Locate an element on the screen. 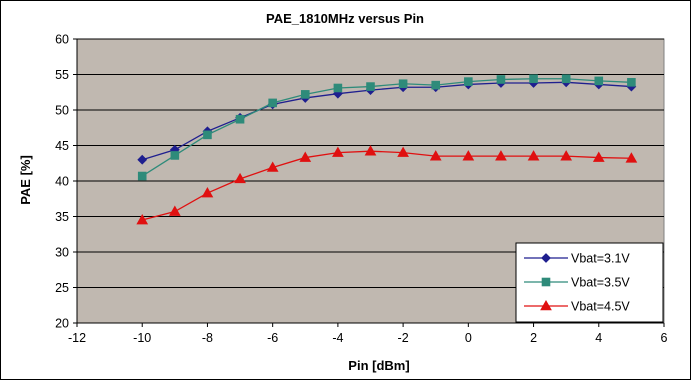 The width and height of the screenshot is (691, 385). y-tick-label: 45 is located at coordinates (62, 146).